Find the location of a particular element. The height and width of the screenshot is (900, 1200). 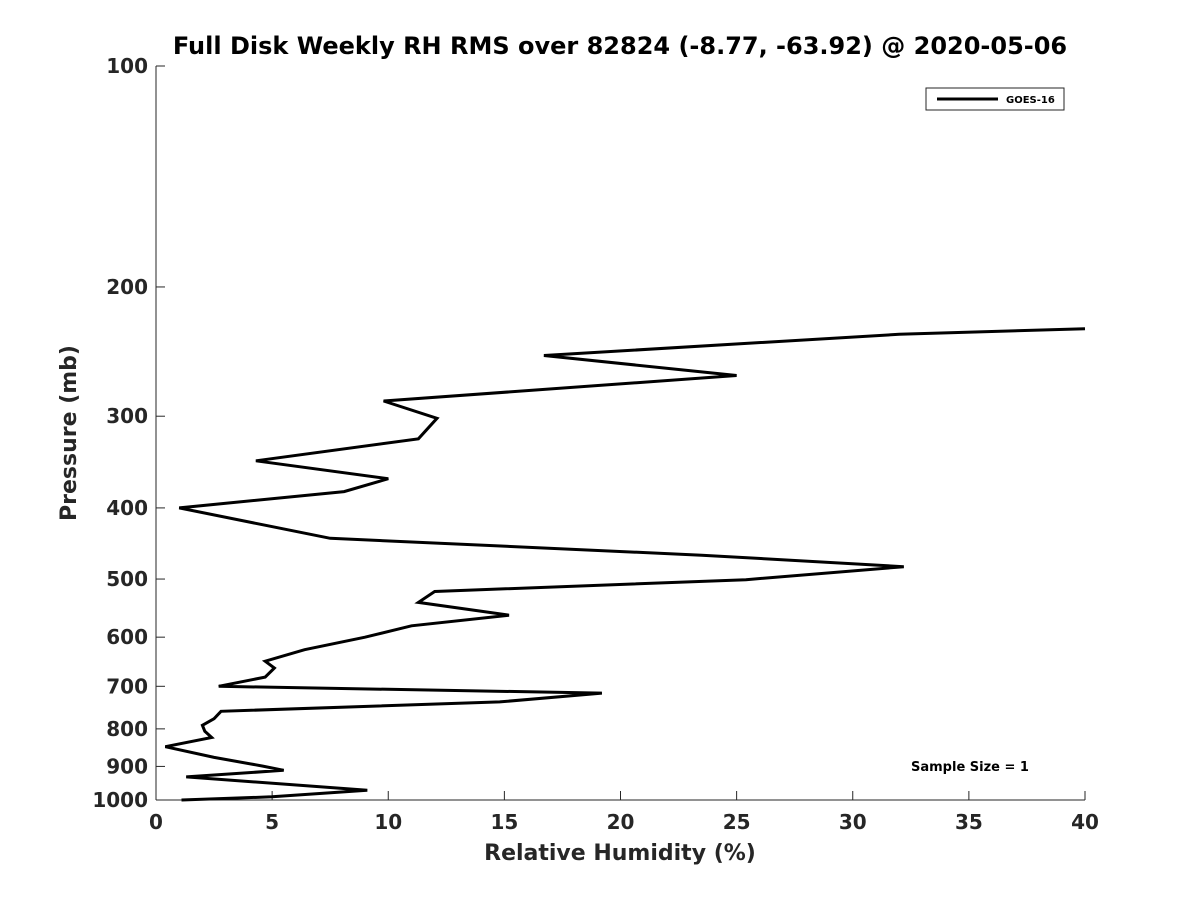

y-axis-label: Pressure (mb) is located at coordinates (69, 433).